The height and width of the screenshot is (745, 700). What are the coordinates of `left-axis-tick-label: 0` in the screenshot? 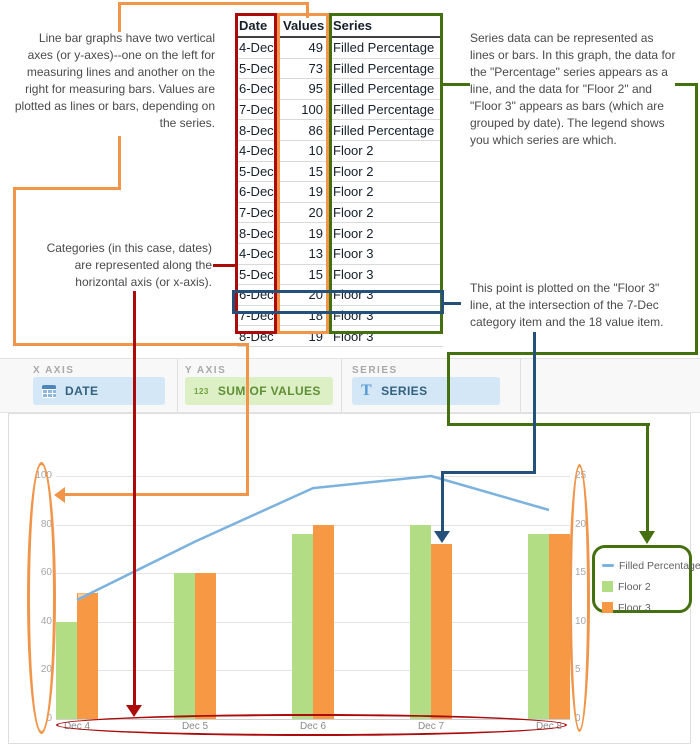 It's located at (49, 718).